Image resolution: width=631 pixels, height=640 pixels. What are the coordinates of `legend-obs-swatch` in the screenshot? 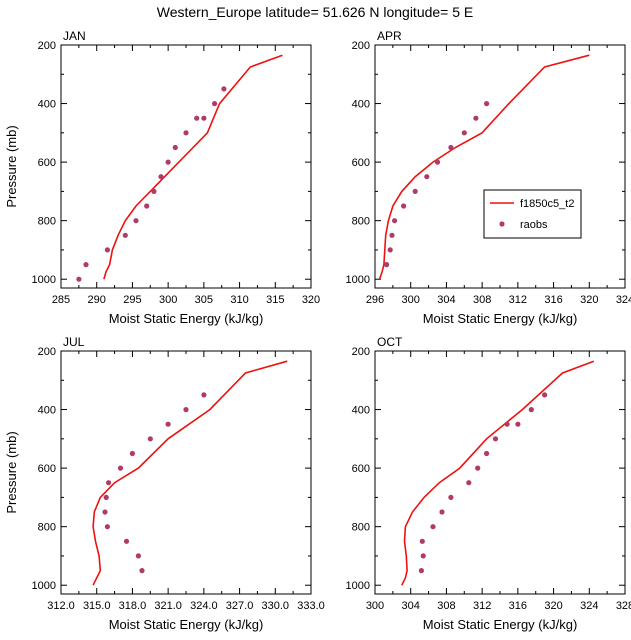 It's located at (502, 224).